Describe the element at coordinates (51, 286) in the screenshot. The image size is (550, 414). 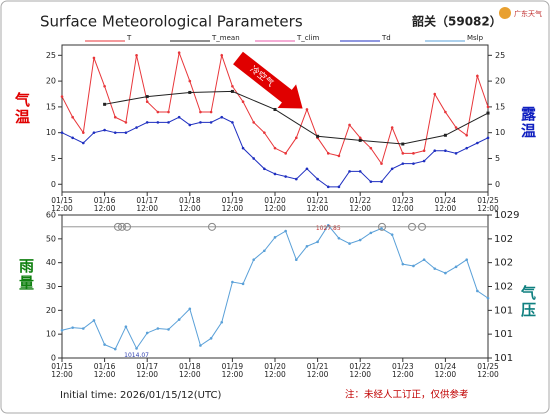
I see `y-tick-label: 30` at that location.